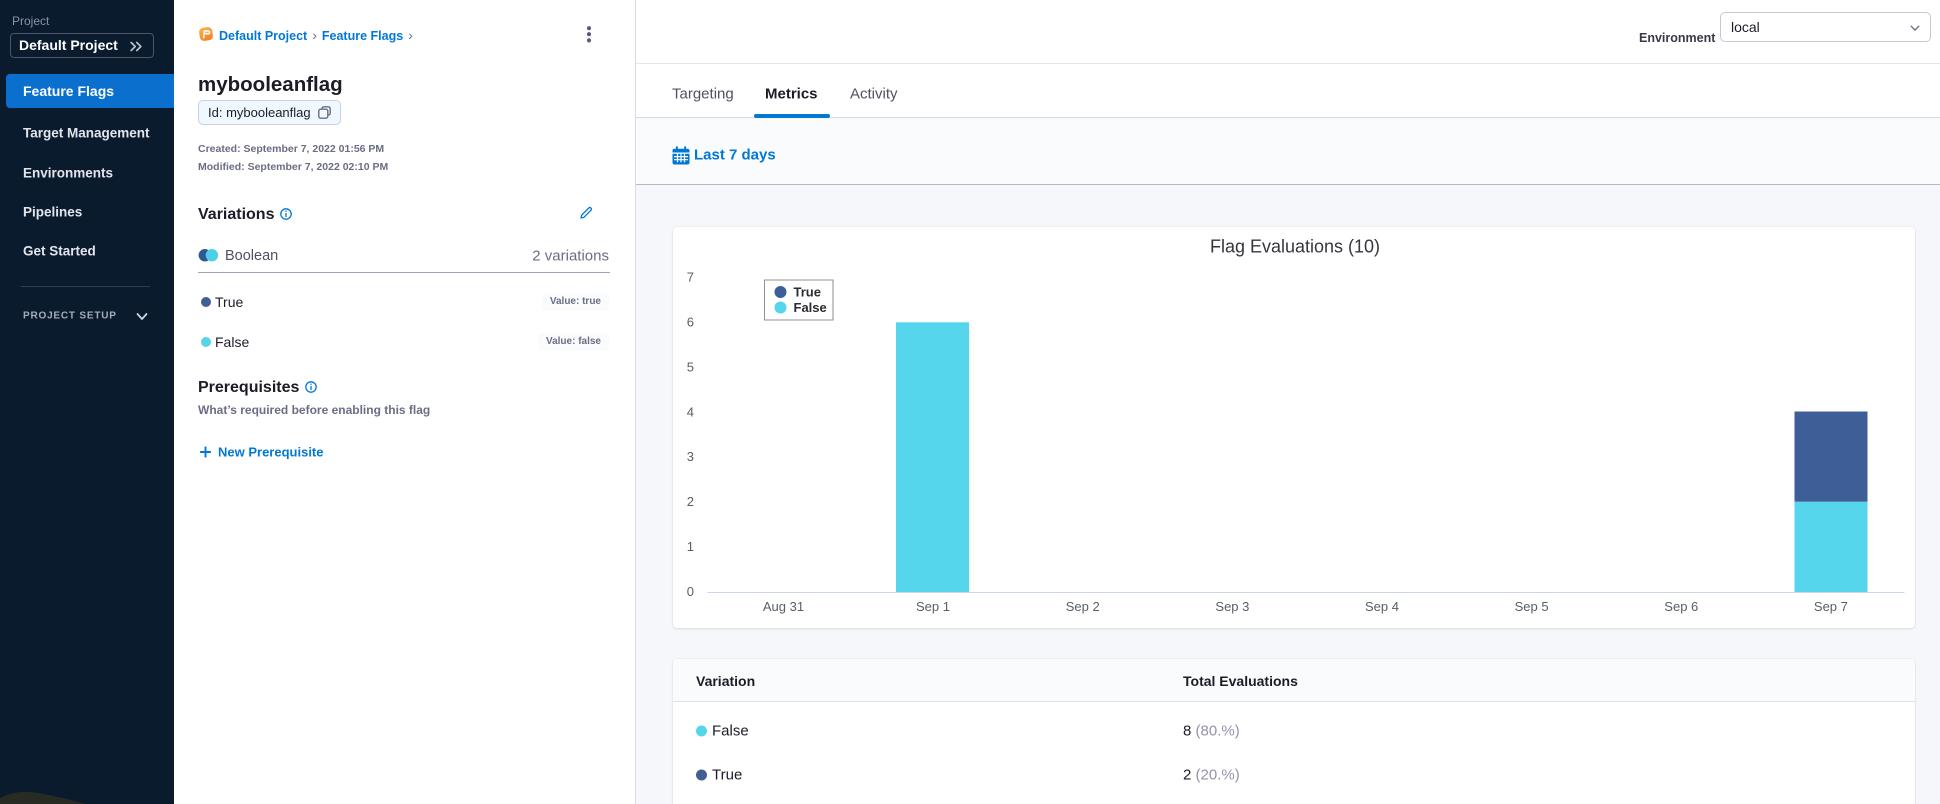  What do you see at coordinates (690, 456) in the screenshot?
I see `svg-text: 3` at bounding box center [690, 456].